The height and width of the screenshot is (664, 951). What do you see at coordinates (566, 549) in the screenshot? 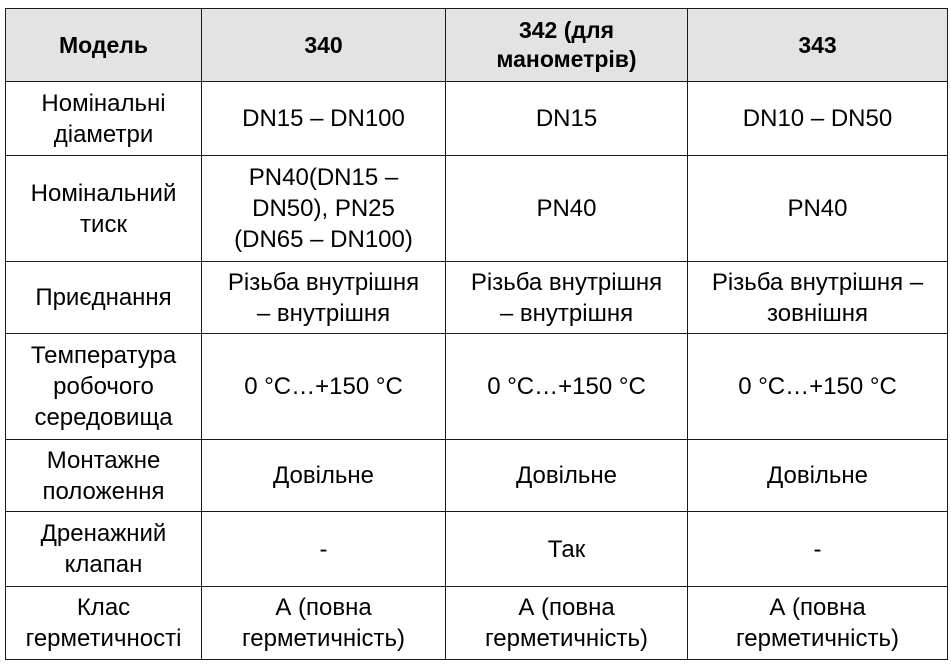
I see `table-cell: Так` at bounding box center [566, 549].